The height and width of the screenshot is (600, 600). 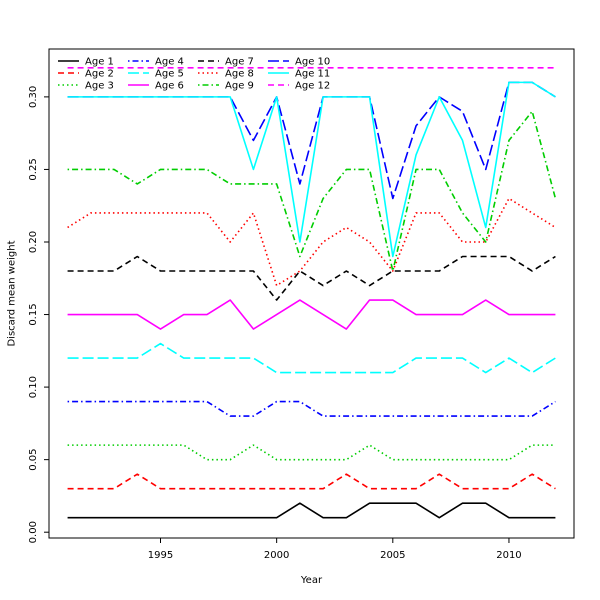 What do you see at coordinates (160, 555) in the screenshot?
I see `x-tick-label: 1995` at bounding box center [160, 555].